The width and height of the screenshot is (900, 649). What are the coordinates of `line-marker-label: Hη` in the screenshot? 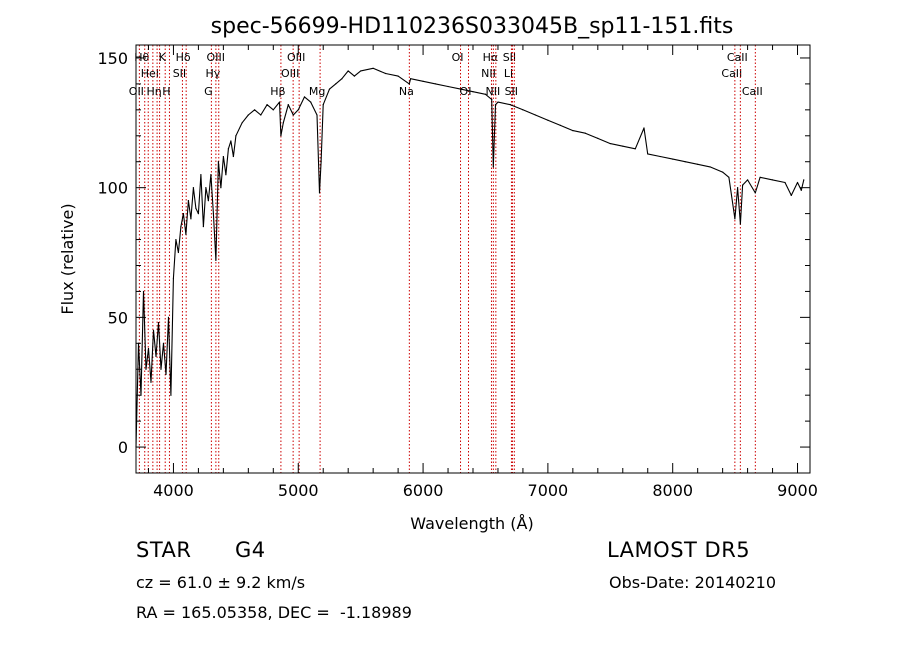 It's located at (153, 91).